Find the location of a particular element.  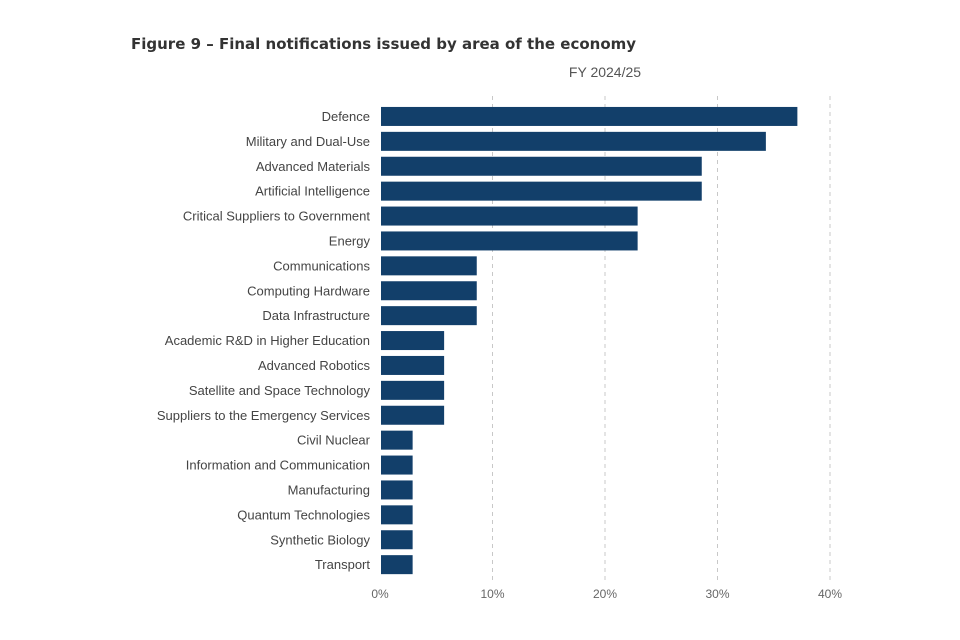

x-tick-label: 20% is located at coordinates (605, 594).